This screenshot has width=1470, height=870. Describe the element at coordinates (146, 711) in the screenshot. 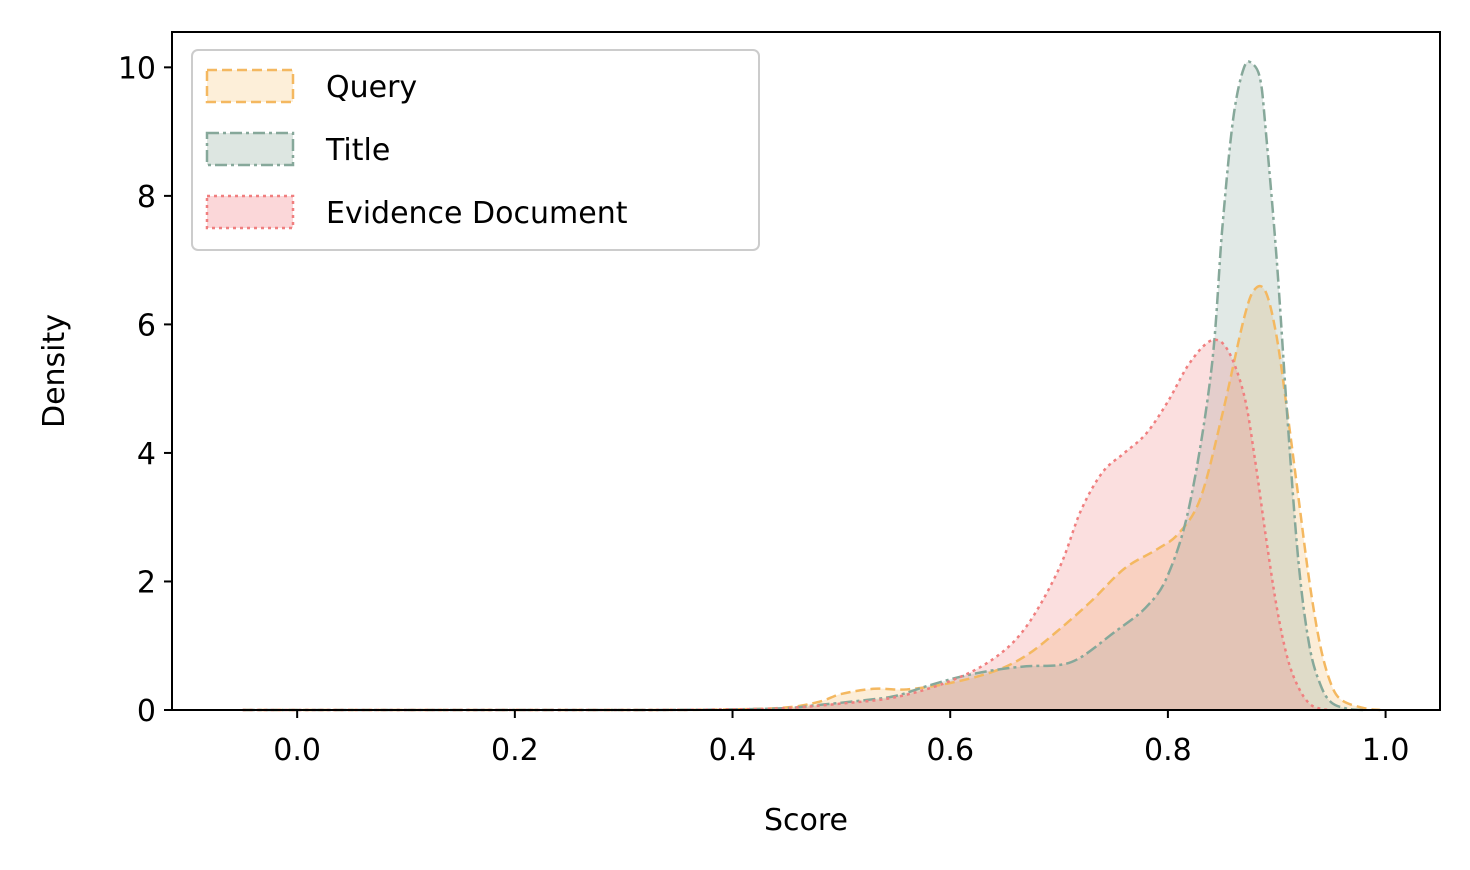

I see `y-tick-label: 0` at that location.